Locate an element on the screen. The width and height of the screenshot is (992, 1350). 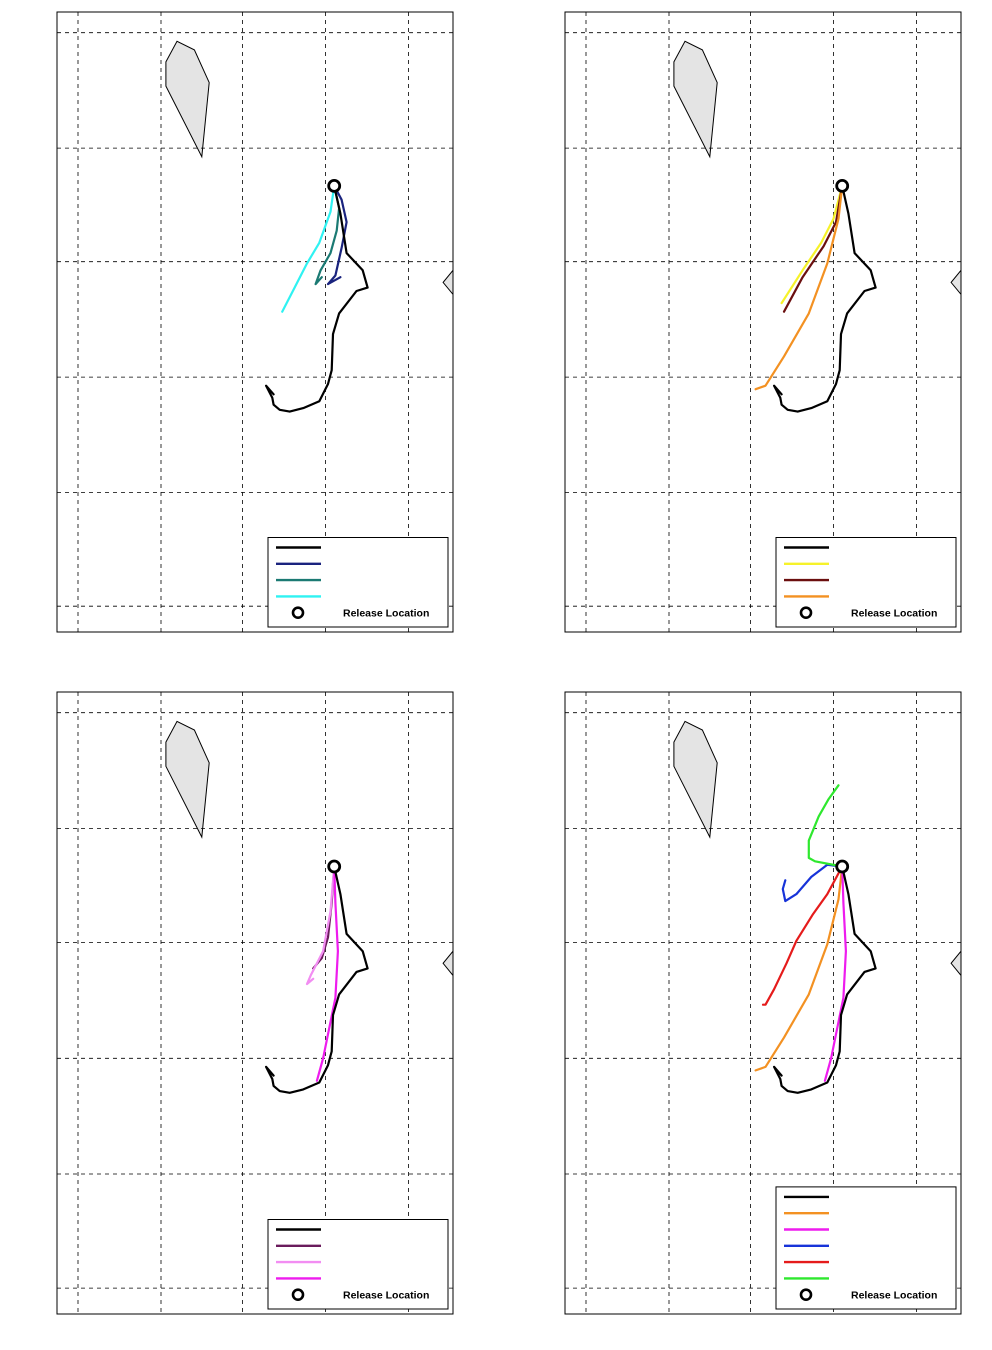
trajectory-hg2-t07 is located at coordinates (812, 244).